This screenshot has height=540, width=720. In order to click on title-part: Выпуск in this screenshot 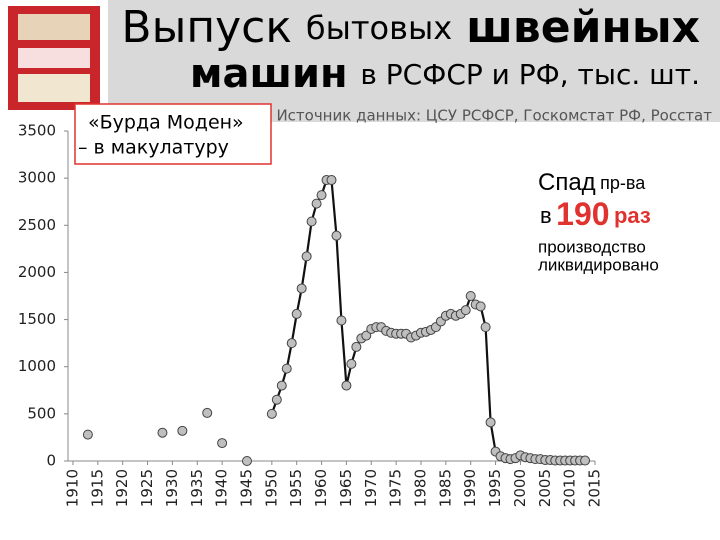, I will do `click(206, 27)`.